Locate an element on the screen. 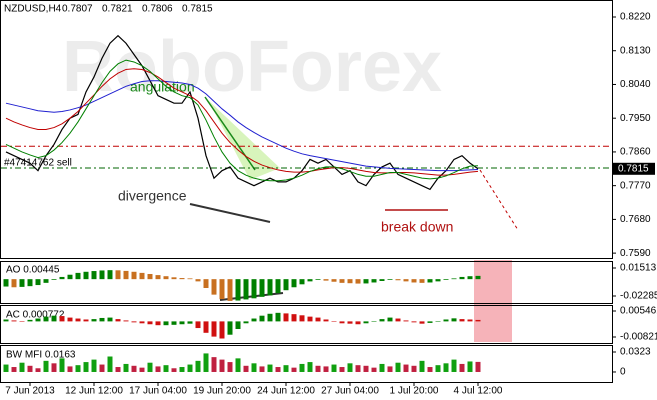  x-tick-label: 12 Jun 12:00 is located at coordinates (94, 391).